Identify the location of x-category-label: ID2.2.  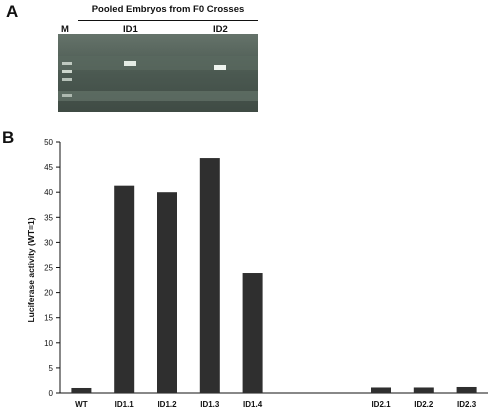
(424, 404).